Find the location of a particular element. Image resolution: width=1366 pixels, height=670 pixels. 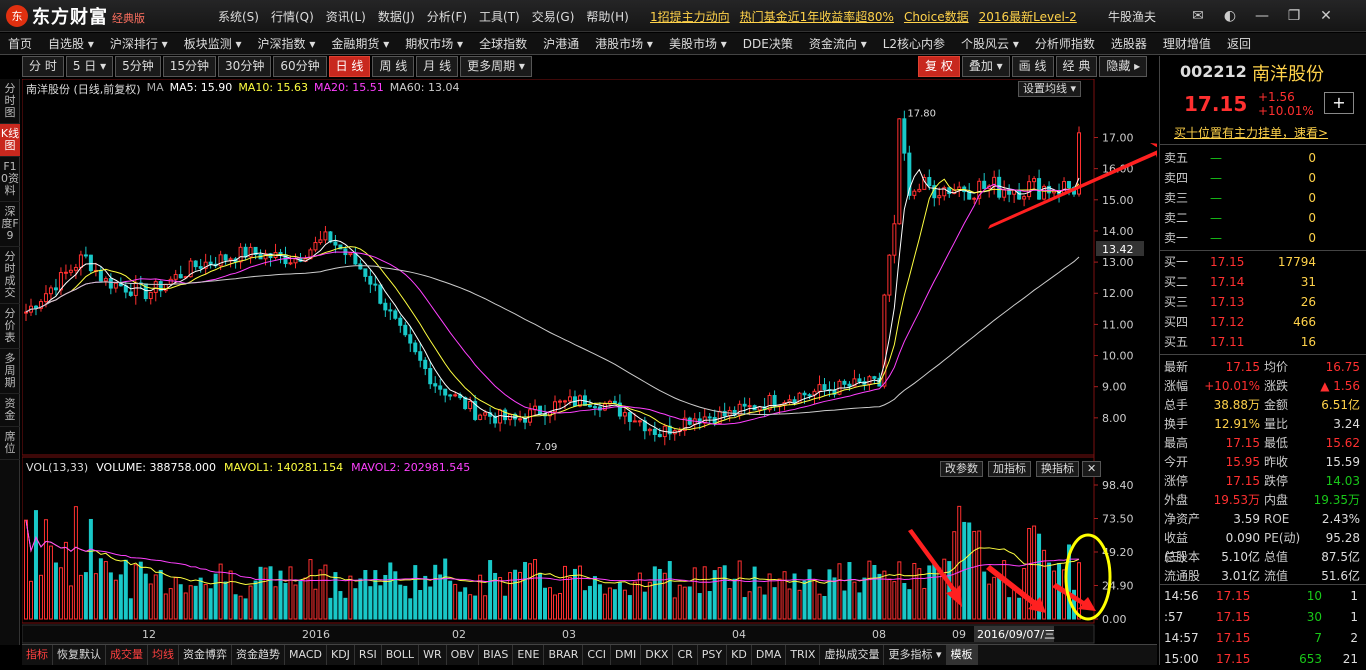

menu-item: 资讯(L) is located at coordinates (345, 17).